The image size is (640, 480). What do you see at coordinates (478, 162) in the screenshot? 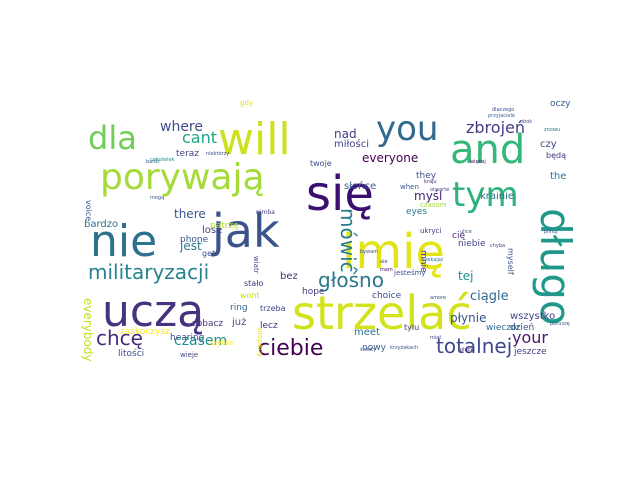
I see `word-wiecej: więcej` at bounding box center [478, 162].